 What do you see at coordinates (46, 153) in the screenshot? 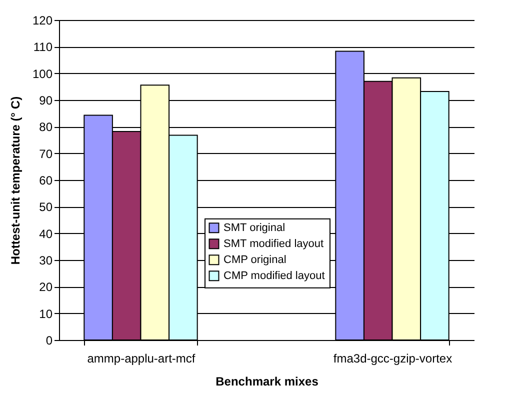
I see `y-tick-label: 70` at bounding box center [46, 153].